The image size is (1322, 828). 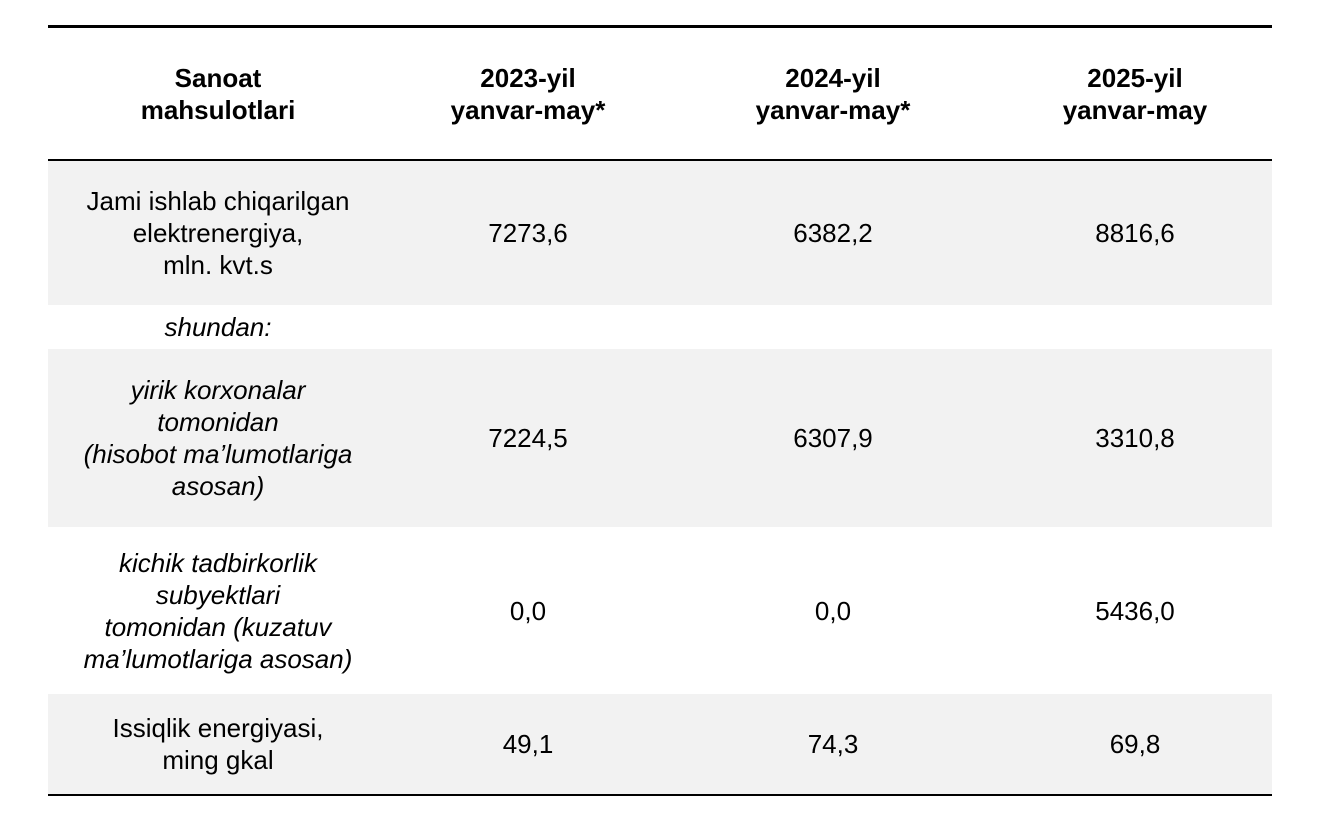 What do you see at coordinates (528, 93) in the screenshot?
I see `header-2023: 2023-yil yanvar-may*` at bounding box center [528, 93].